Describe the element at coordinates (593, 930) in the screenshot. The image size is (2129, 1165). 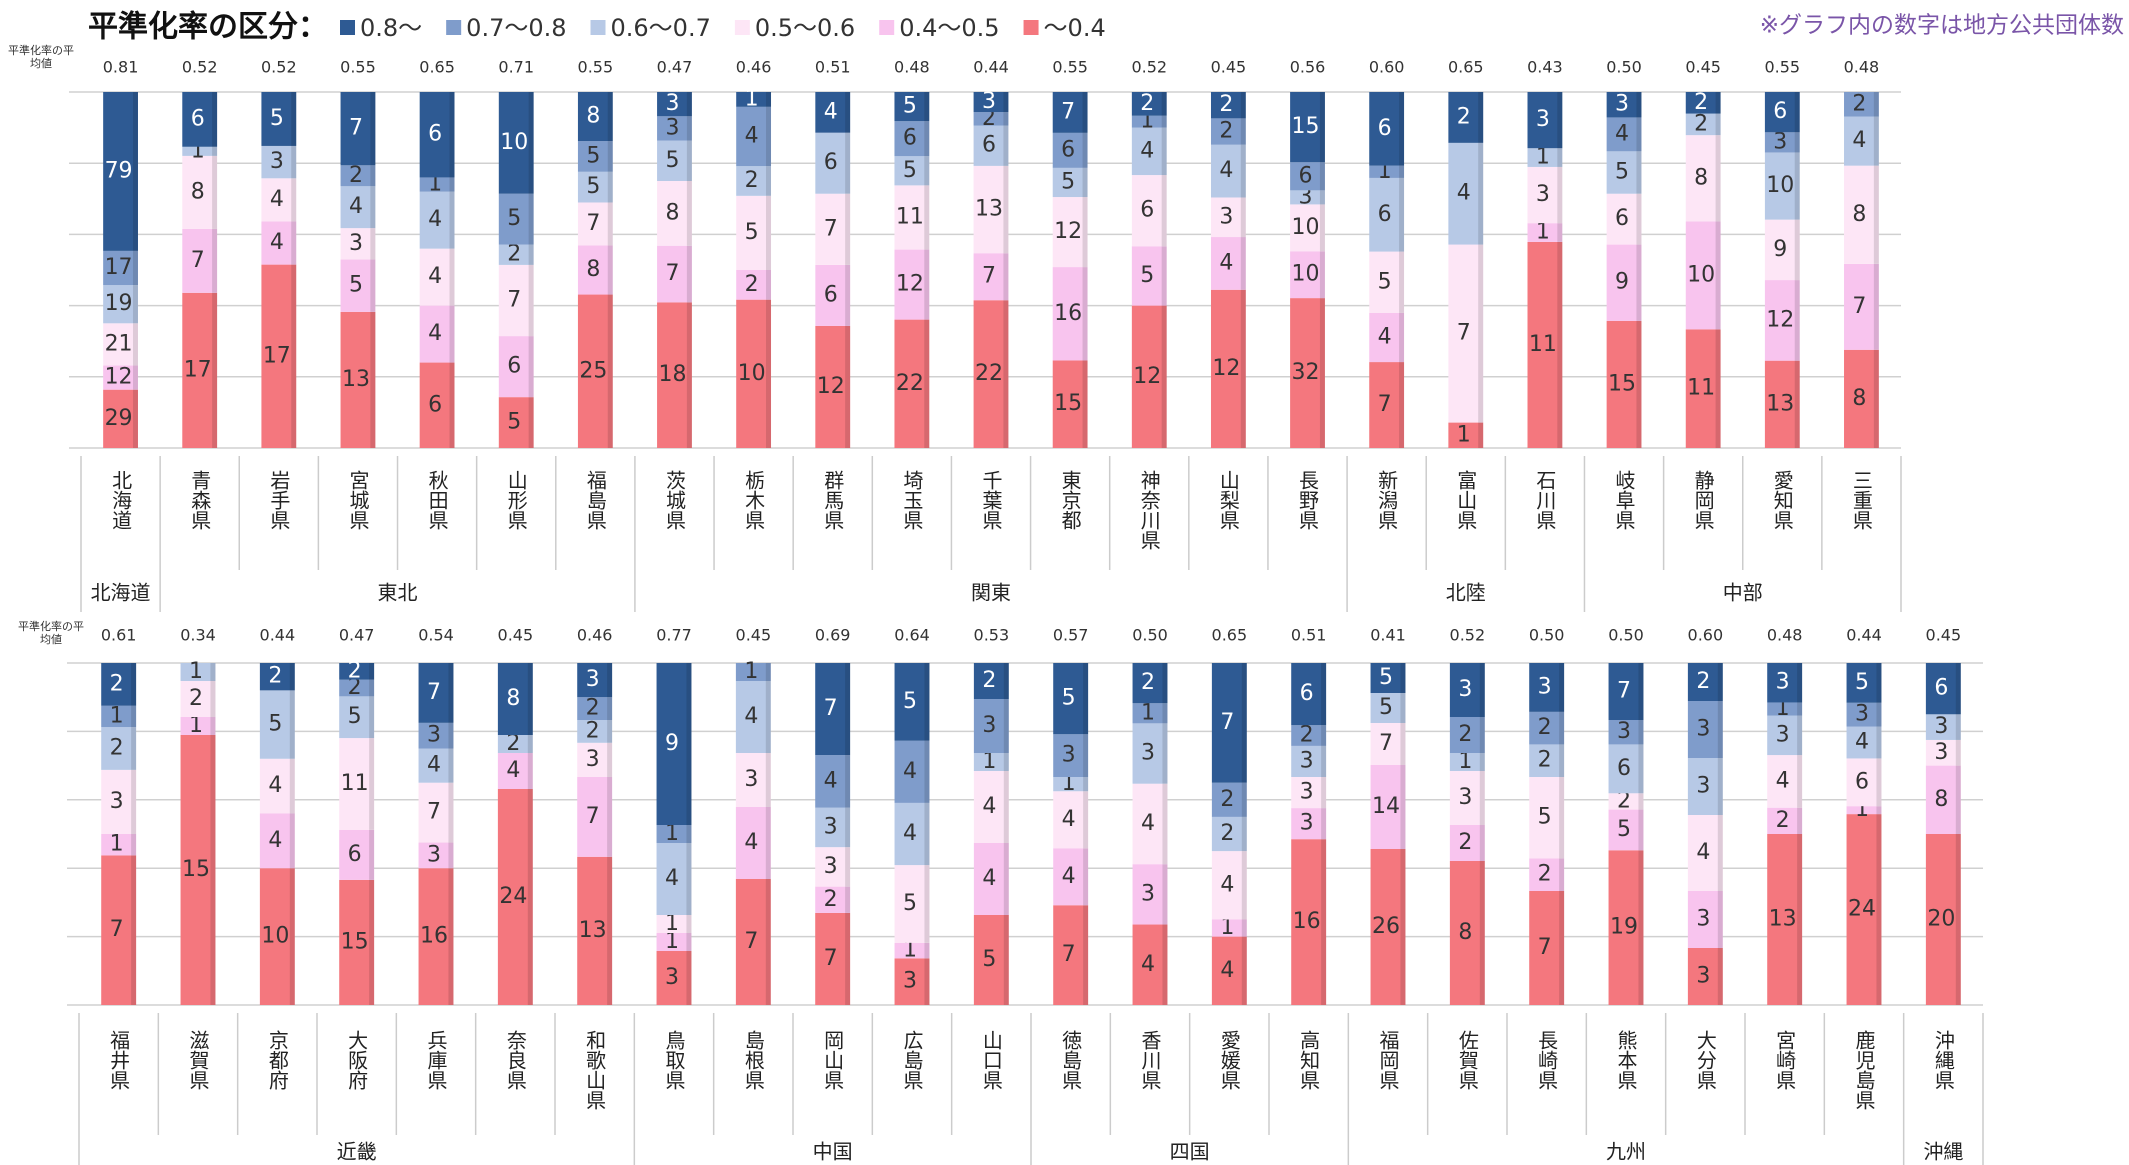
I see `value-label: 13` at that location.